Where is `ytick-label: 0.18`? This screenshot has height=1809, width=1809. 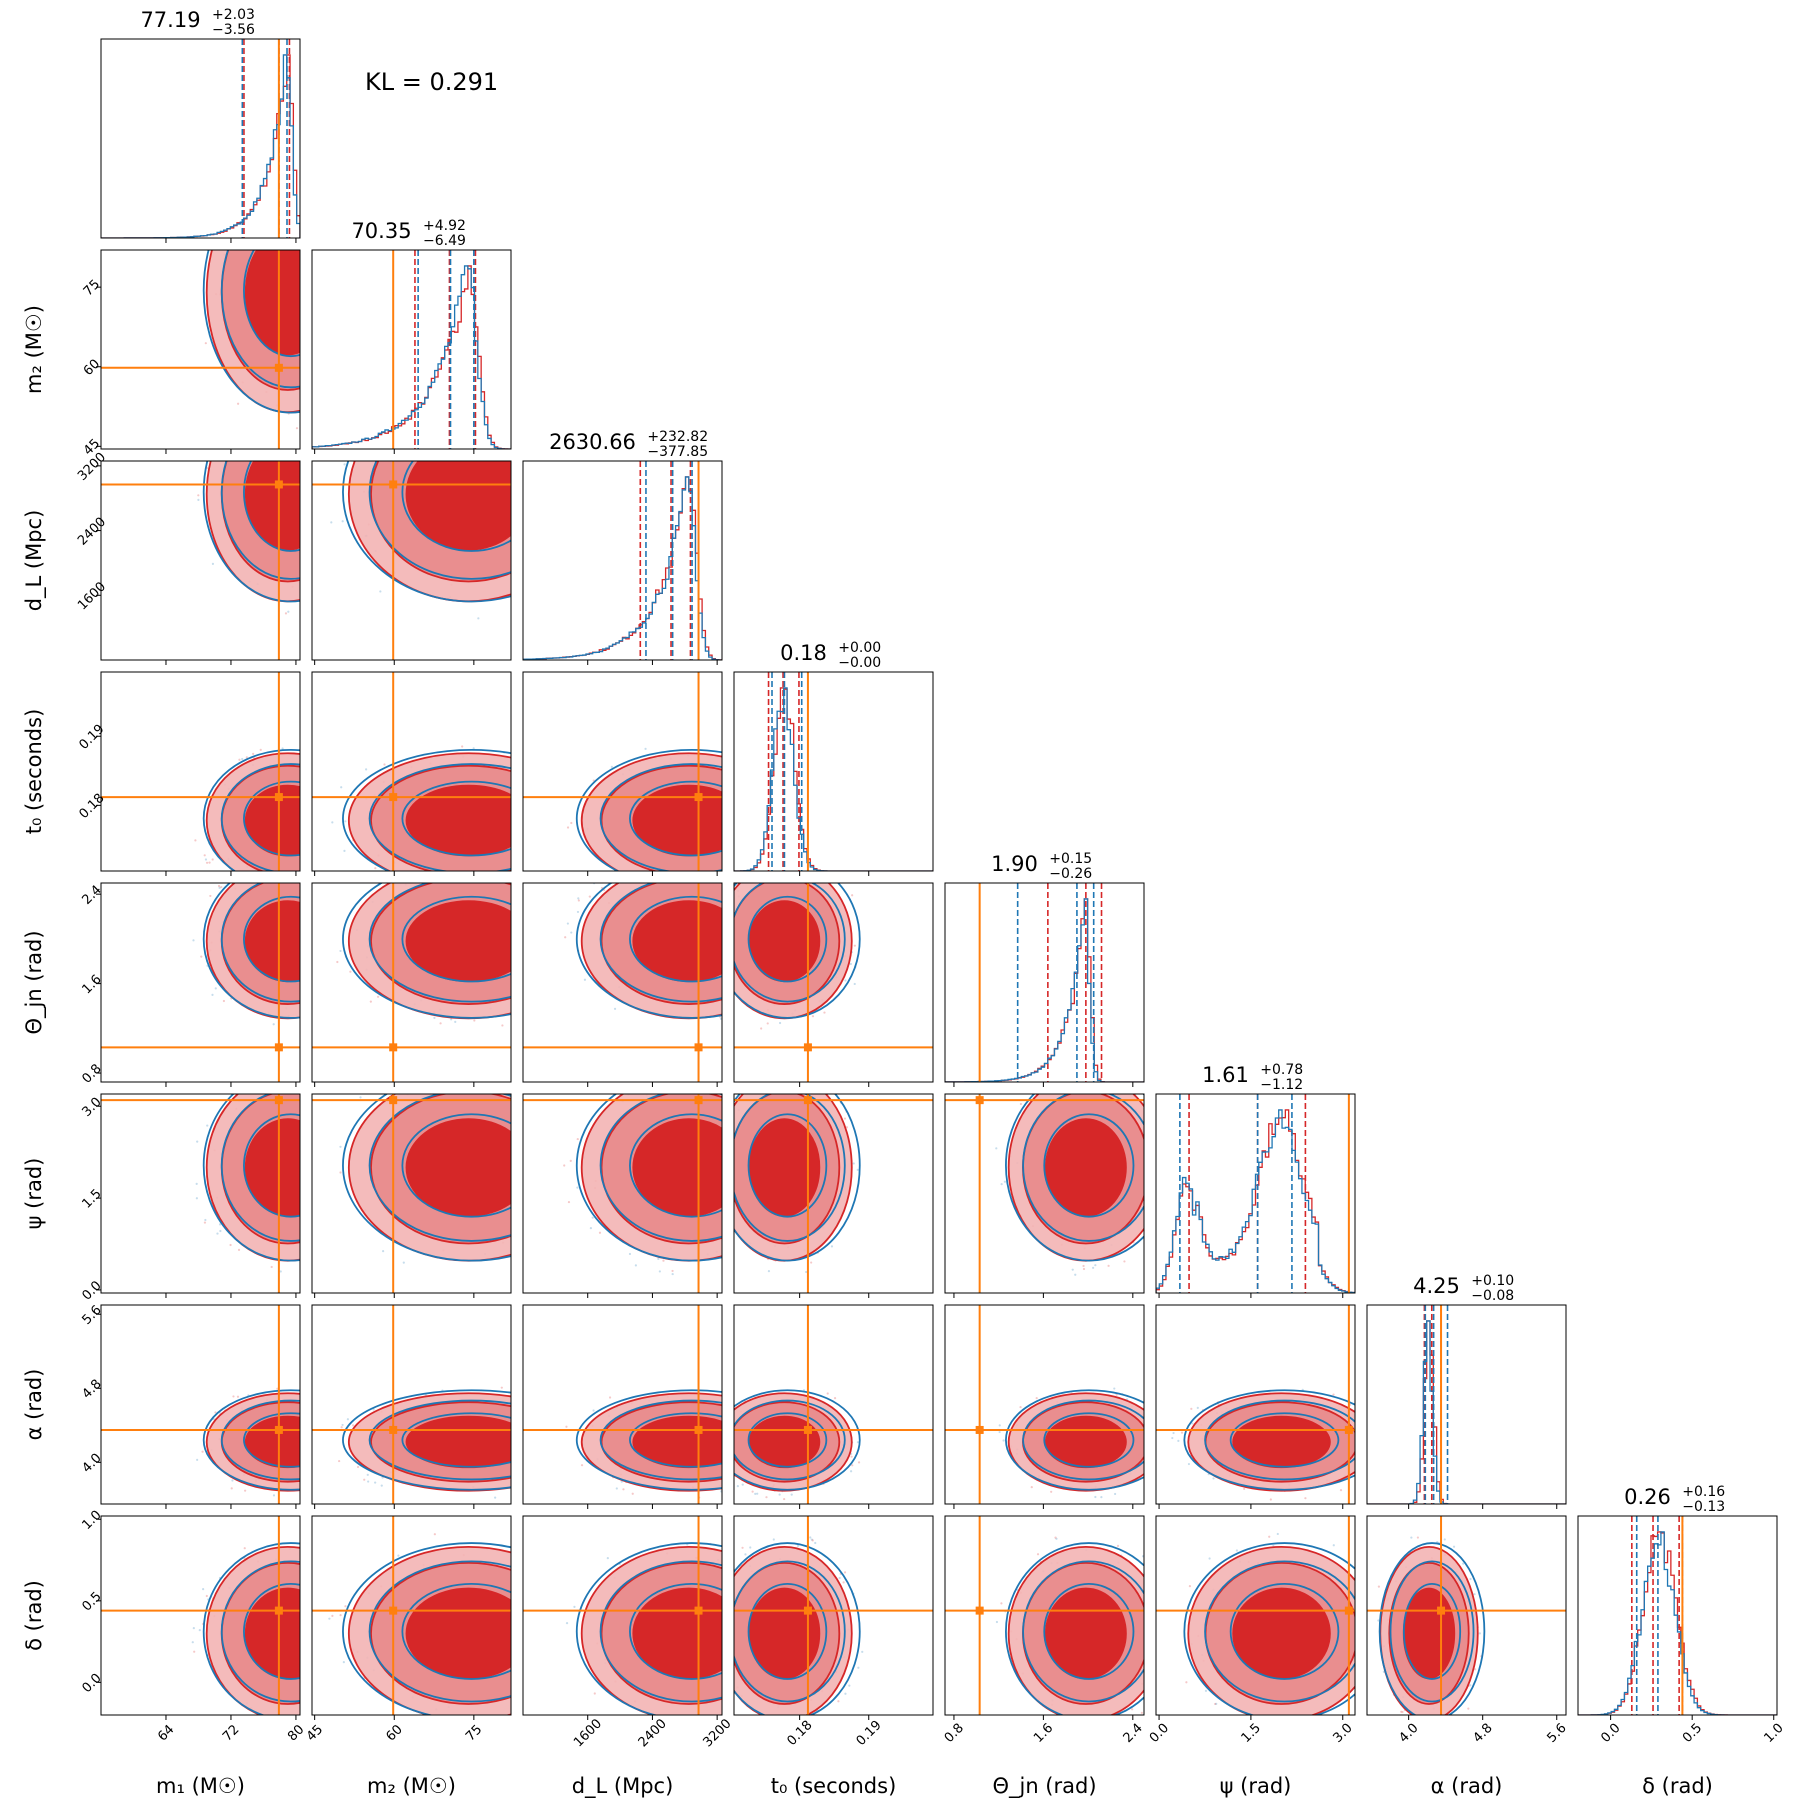
ytick-label: 0.18 is located at coordinates (92, 806).